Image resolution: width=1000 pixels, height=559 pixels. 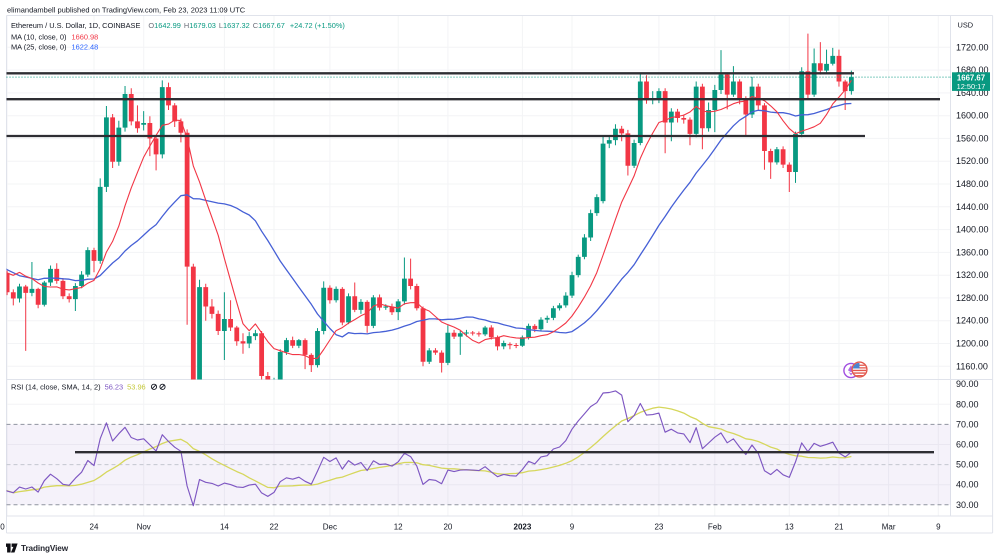 What do you see at coordinates (972, 275) in the screenshot?
I see `svg-text: 1320.00` at bounding box center [972, 275].